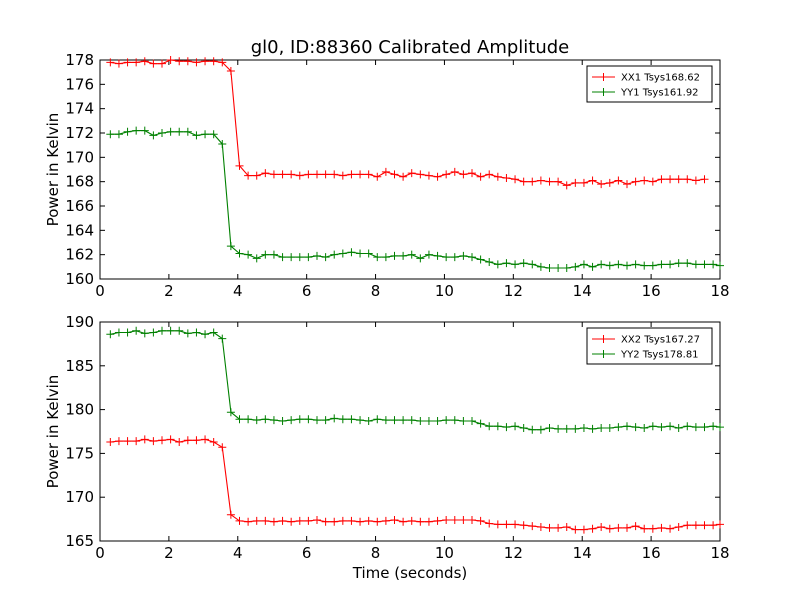  Describe the element at coordinates (169, 553) in the screenshot. I see `x-tick-label: 2` at that location.